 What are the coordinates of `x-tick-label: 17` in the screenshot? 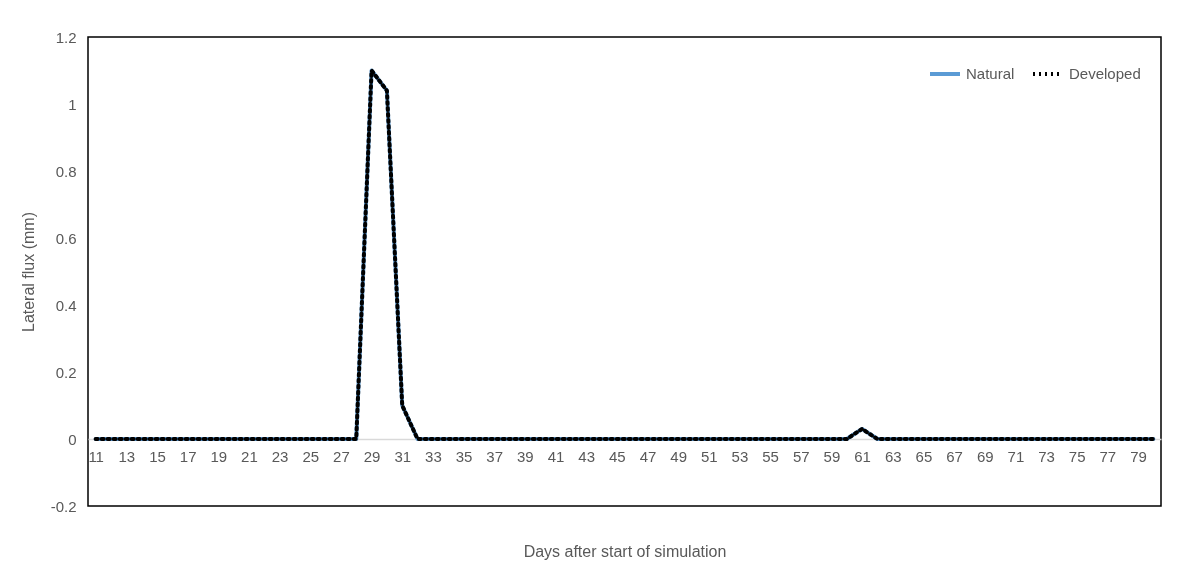 It's located at (188, 456).